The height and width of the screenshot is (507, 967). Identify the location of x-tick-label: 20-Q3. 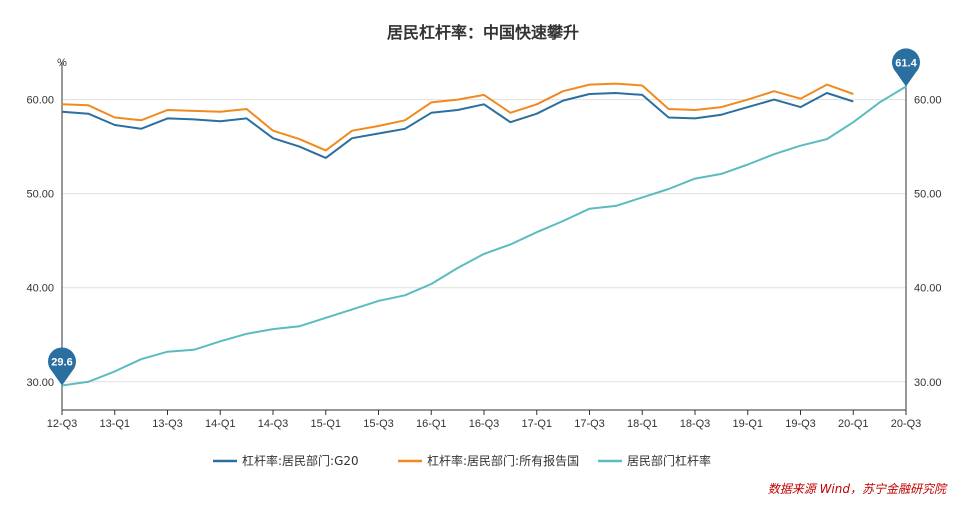
(906, 424).